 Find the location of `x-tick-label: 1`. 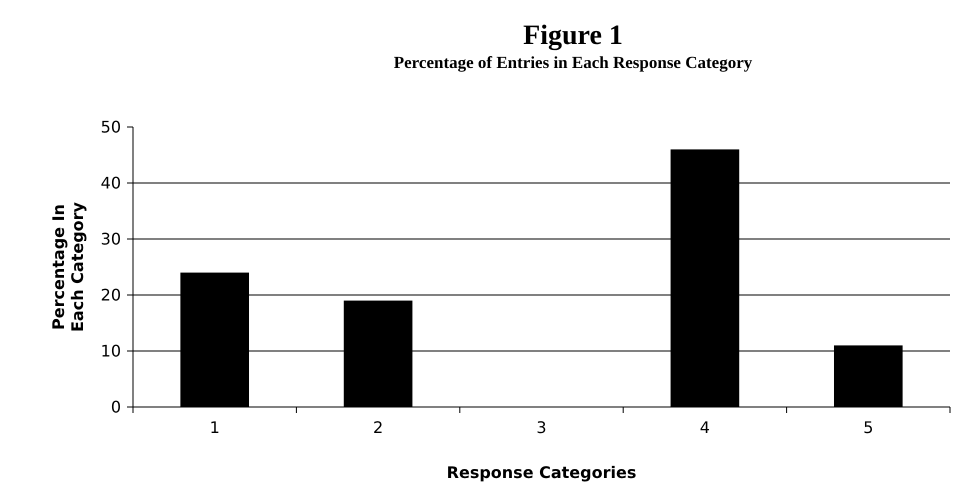

x-tick-label: 1 is located at coordinates (215, 427).